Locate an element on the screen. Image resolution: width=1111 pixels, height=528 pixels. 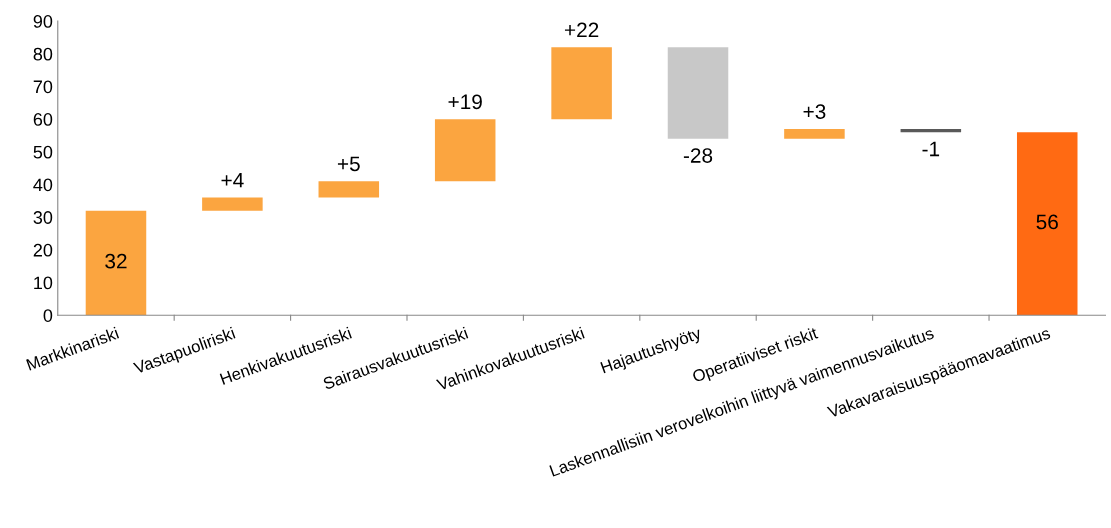
data-label: +5 is located at coordinates (348, 164).